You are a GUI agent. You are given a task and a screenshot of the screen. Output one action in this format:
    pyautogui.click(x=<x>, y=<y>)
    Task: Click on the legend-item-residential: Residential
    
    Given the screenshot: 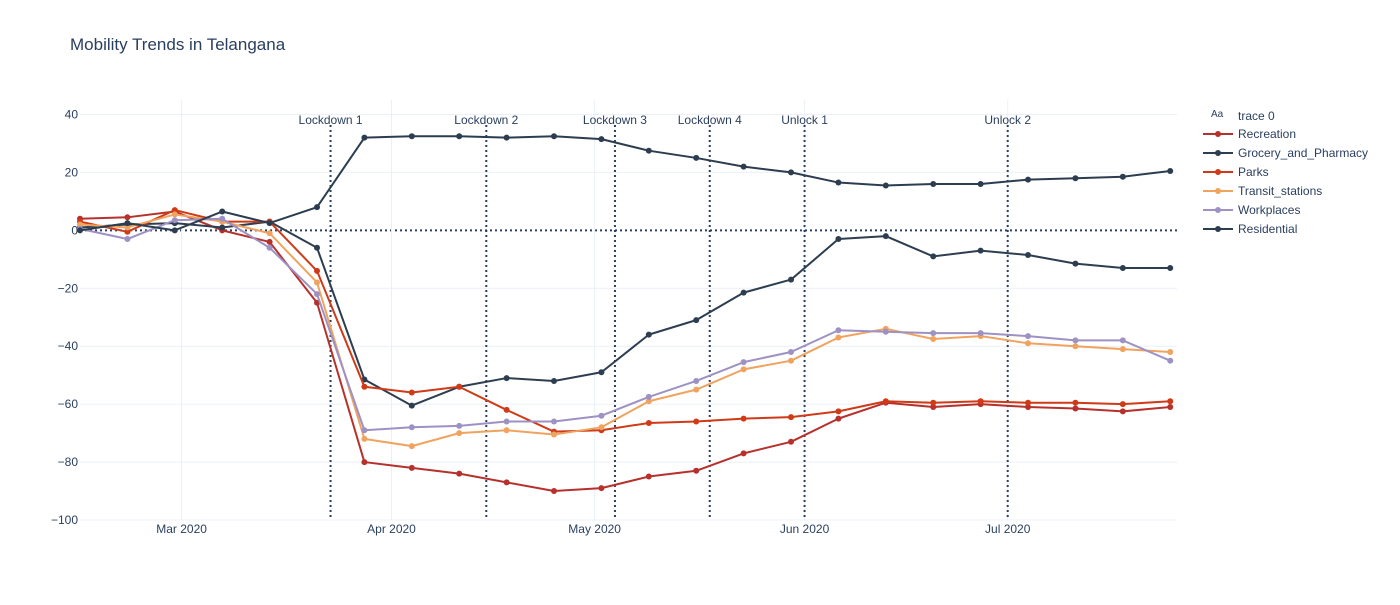 What is the action you would take?
    pyautogui.click(x=1250, y=229)
    